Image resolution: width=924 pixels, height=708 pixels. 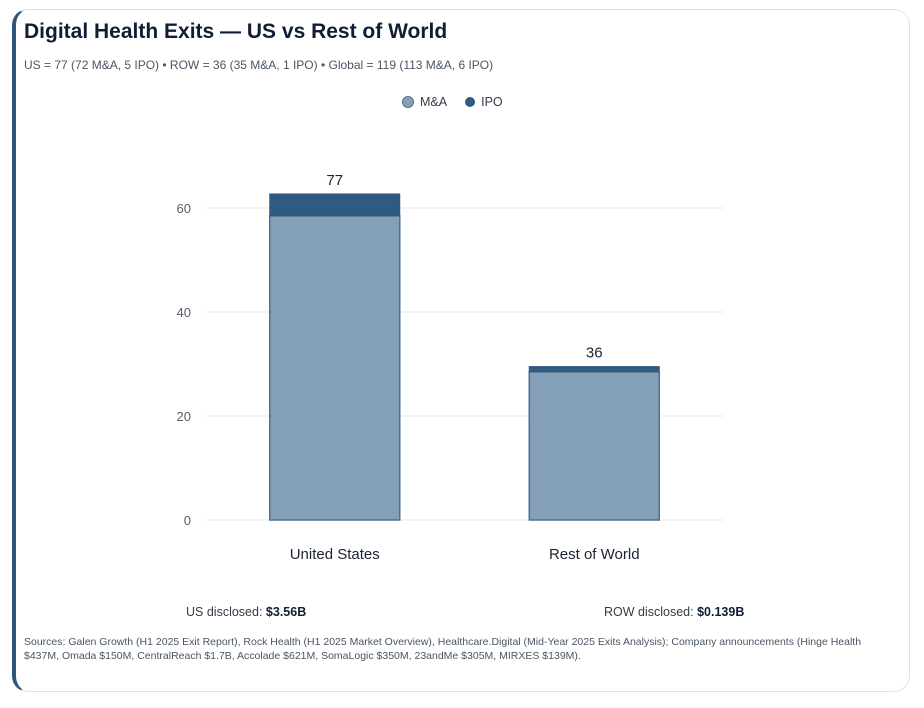 I want to click on legend-item-ma: M&A, so click(x=424, y=102).